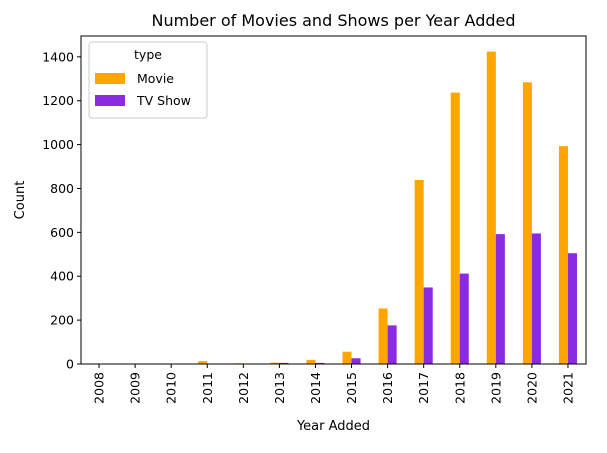  I want to click on bar-tv-show-2020, so click(536, 298).